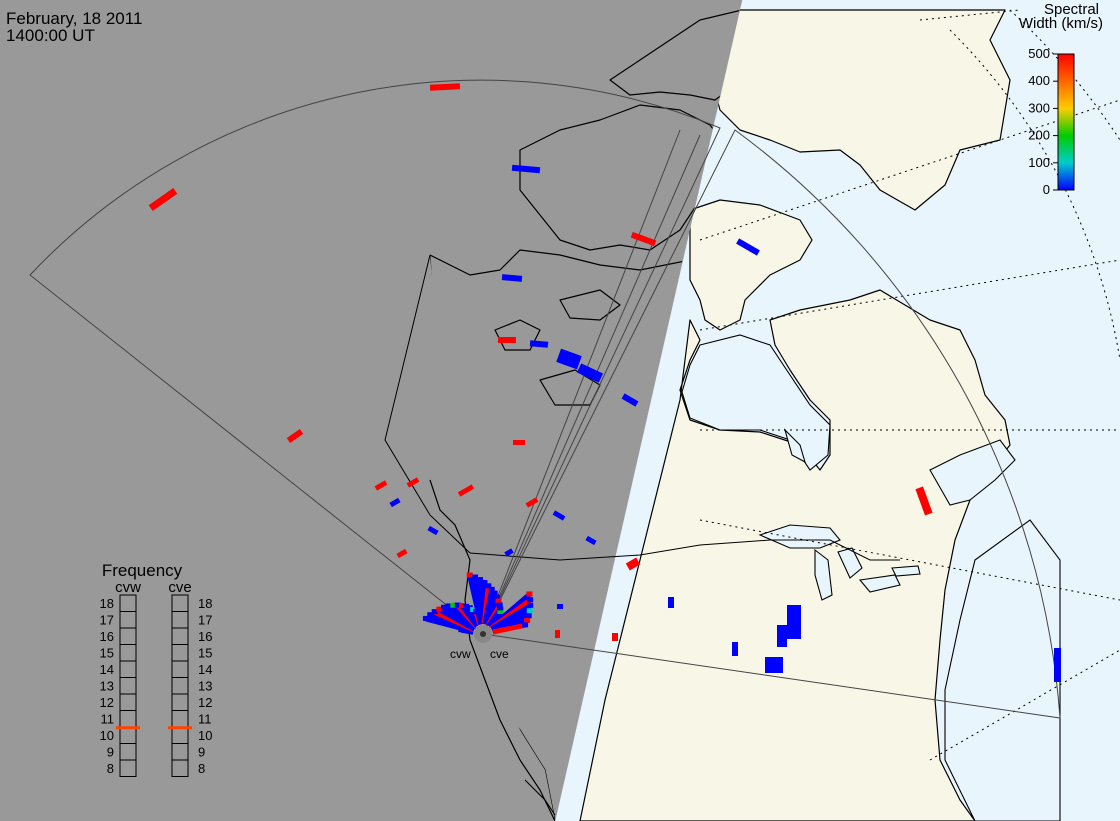  I want to click on frequency-radar-cvw: cvw, so click(128, 587).